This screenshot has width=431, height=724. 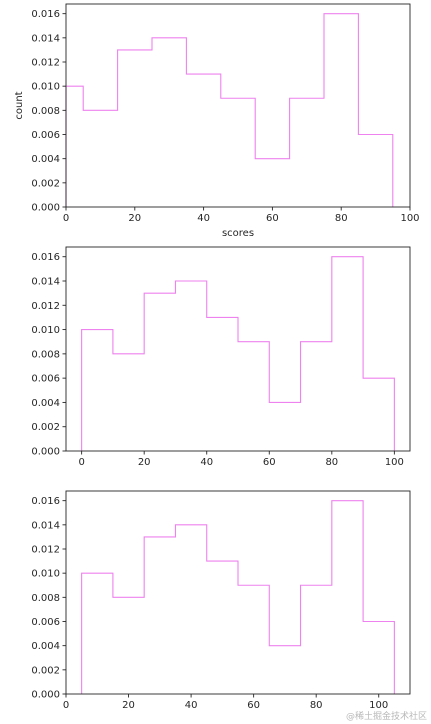 I want to click on watermark: @稀土掘金技术社区, so click(x=386, y=716).